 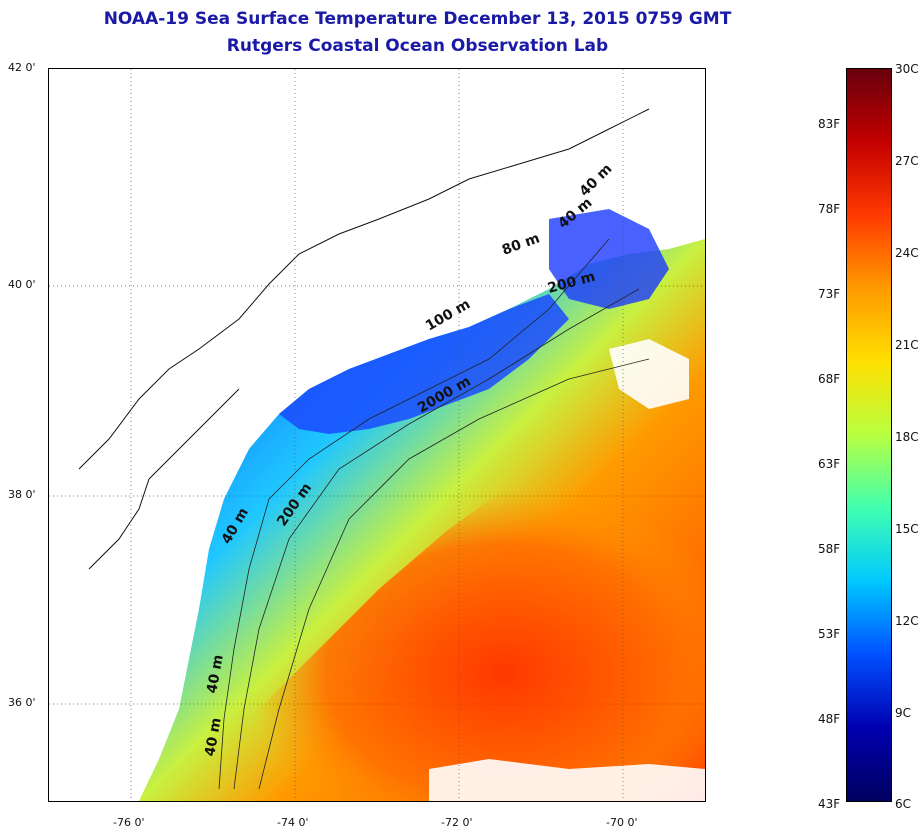 I want to click on lon-label-74: -74 0', so click(x=293, y=822).